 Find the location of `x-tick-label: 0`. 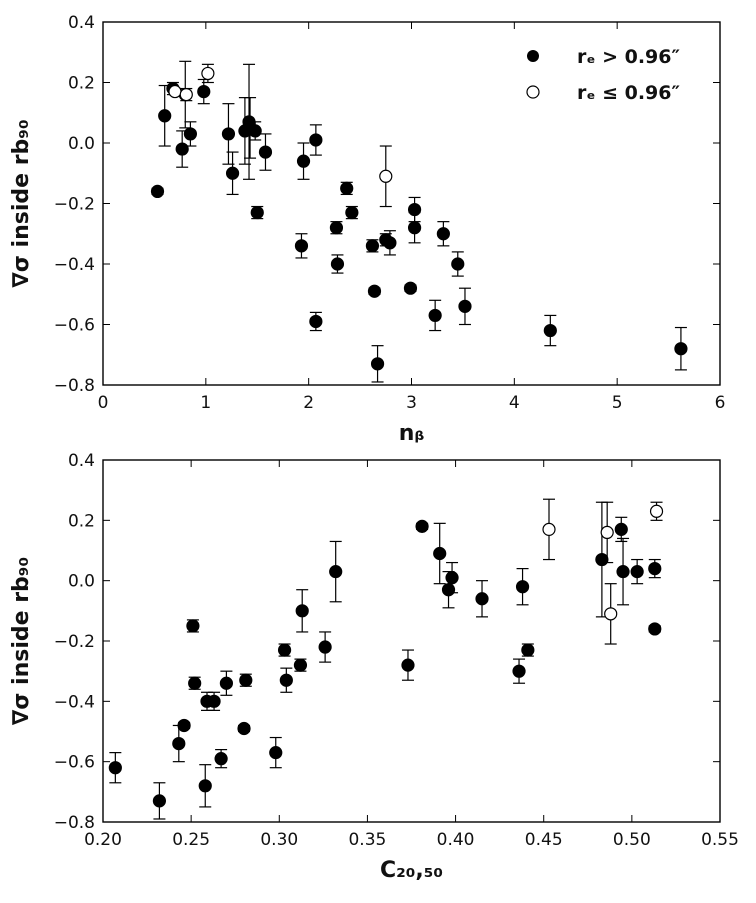

x-tick-label: 0 is located at coordinates (103, 403).